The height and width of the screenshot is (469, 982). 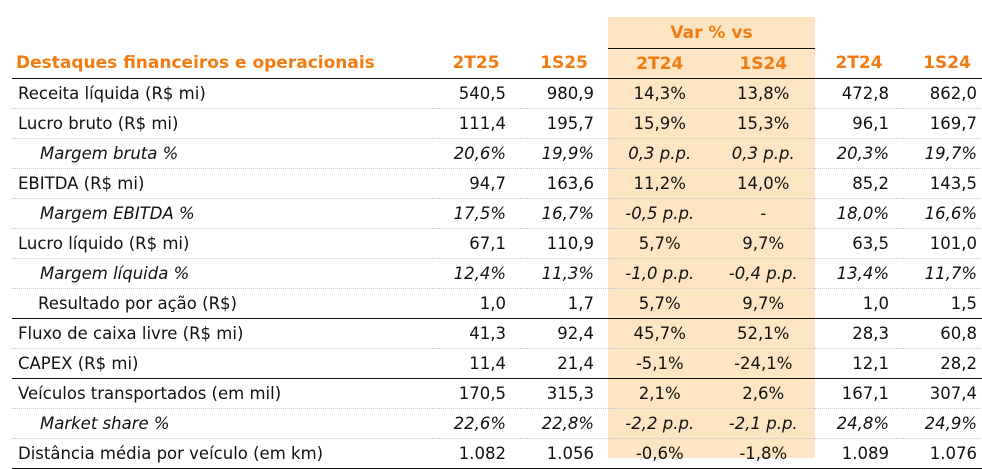 What do you see at coordinates (497, 33) in the screenshot?
I see `group-header-row: Var % vs` at bounding box center [497, 33].